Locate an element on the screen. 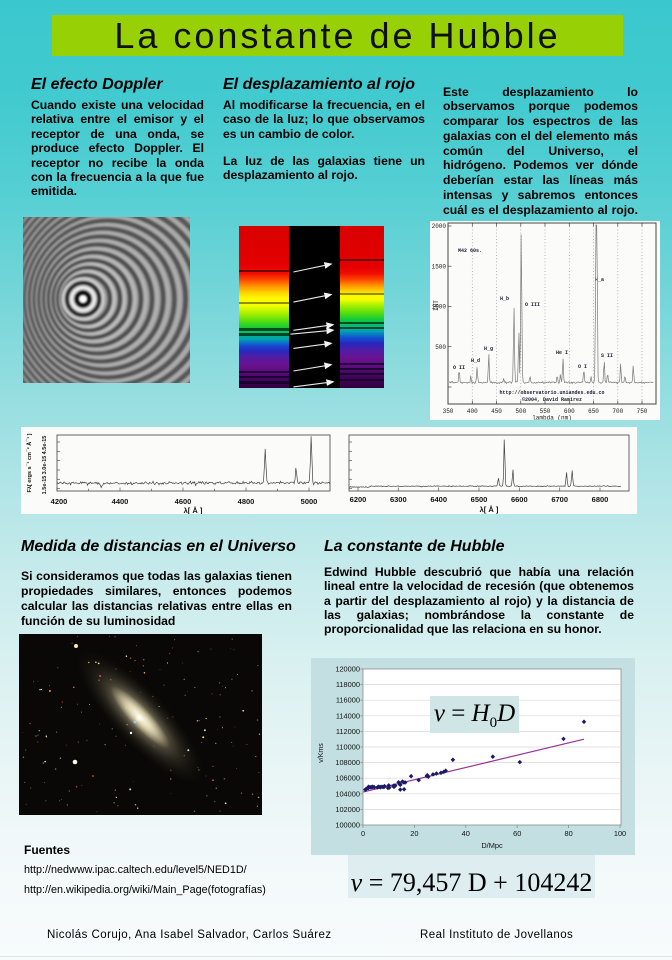  svg-text: O I is located at coordinates (582, 367).